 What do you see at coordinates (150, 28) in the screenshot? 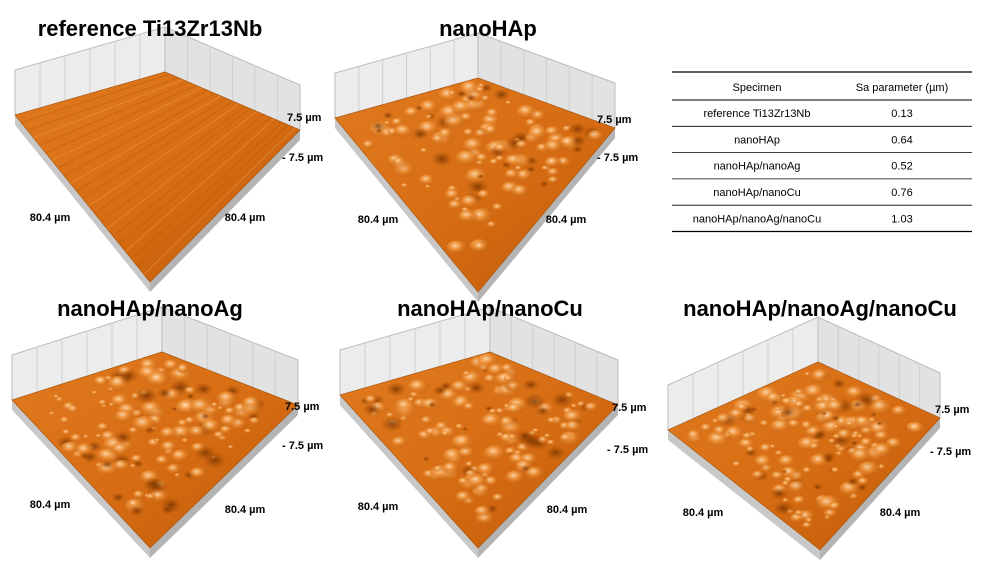
I see `panel-title: reference Ti13Zr13Nb` at bounding box center [150, 28].